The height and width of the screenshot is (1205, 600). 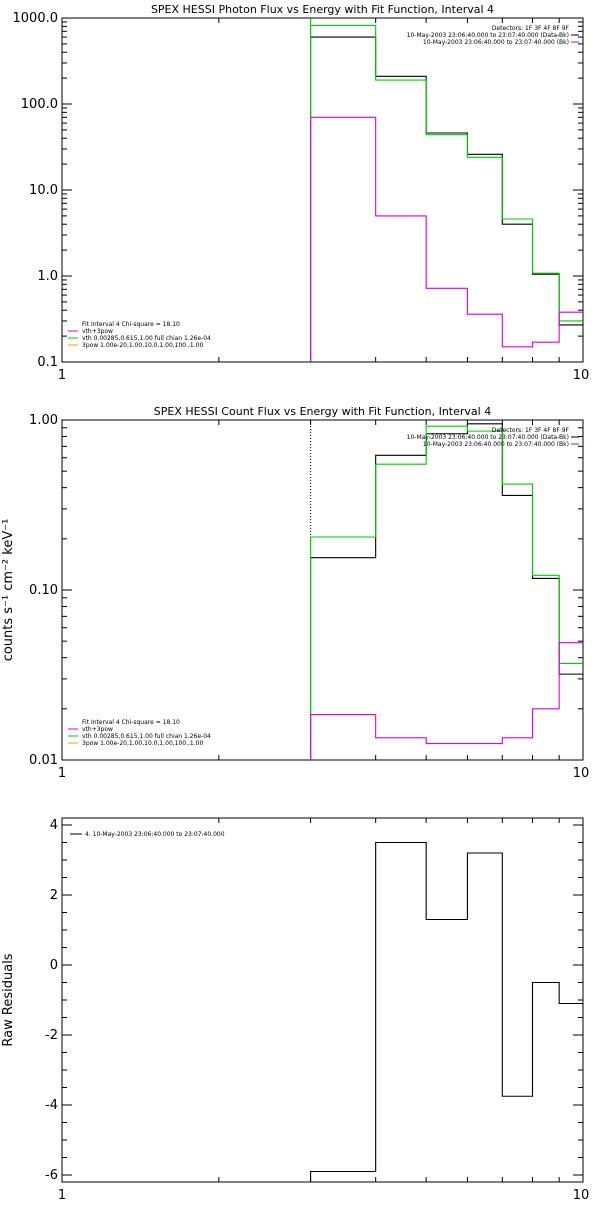 I want to click on y-tick-label: 1.00, so click(x=43, y=420).